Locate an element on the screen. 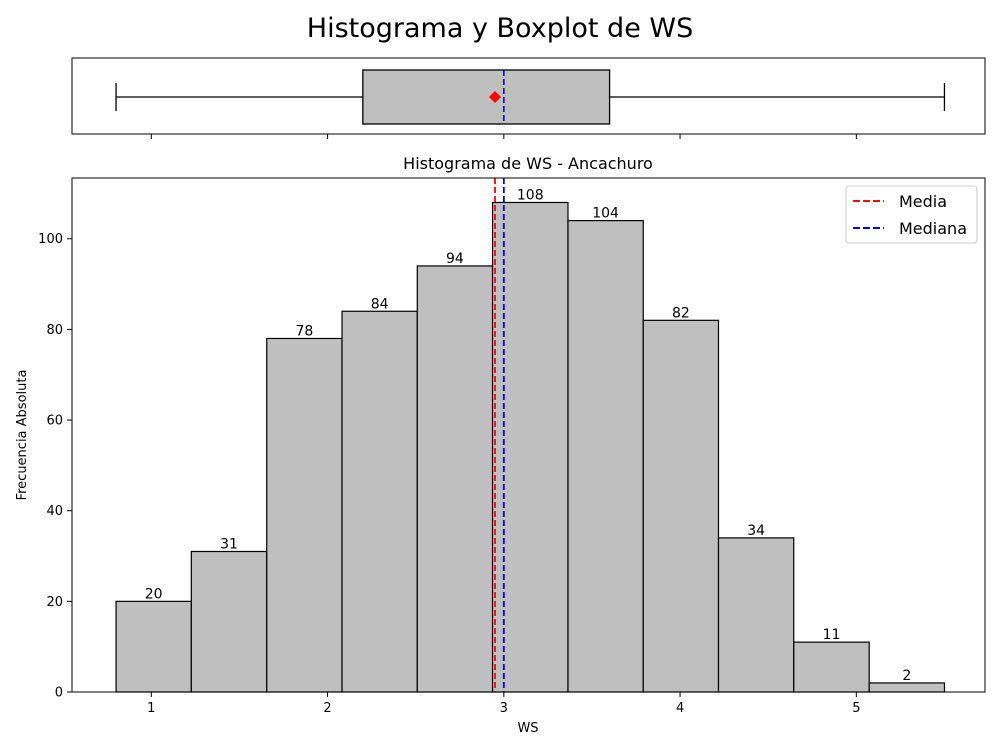 Image resolution: width=1000 pixels, height=750 pixels. boxplot-frame is located at coordinates (528, 96).